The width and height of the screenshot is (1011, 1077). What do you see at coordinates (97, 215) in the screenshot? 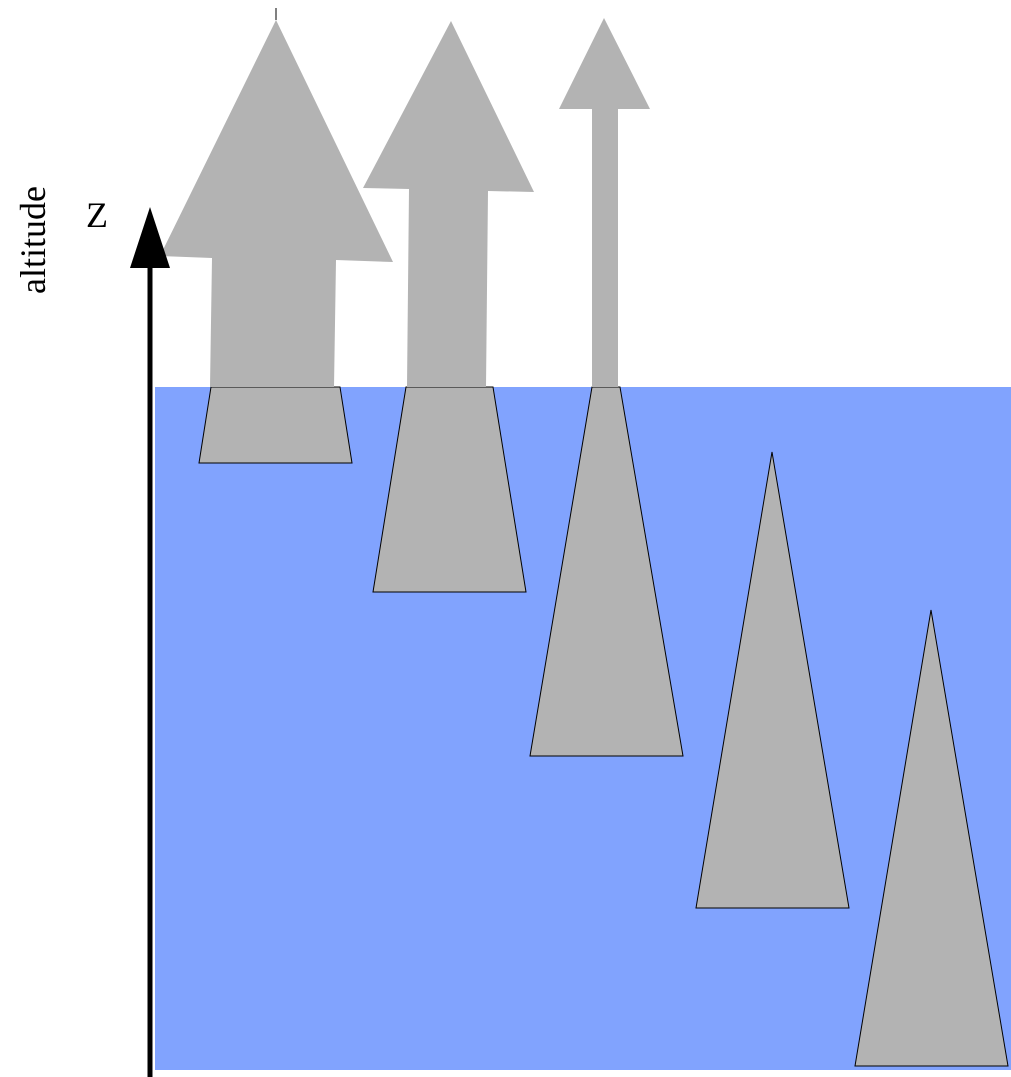
I see `axis-symbol-label: Z` at bounding box center [97, 215].